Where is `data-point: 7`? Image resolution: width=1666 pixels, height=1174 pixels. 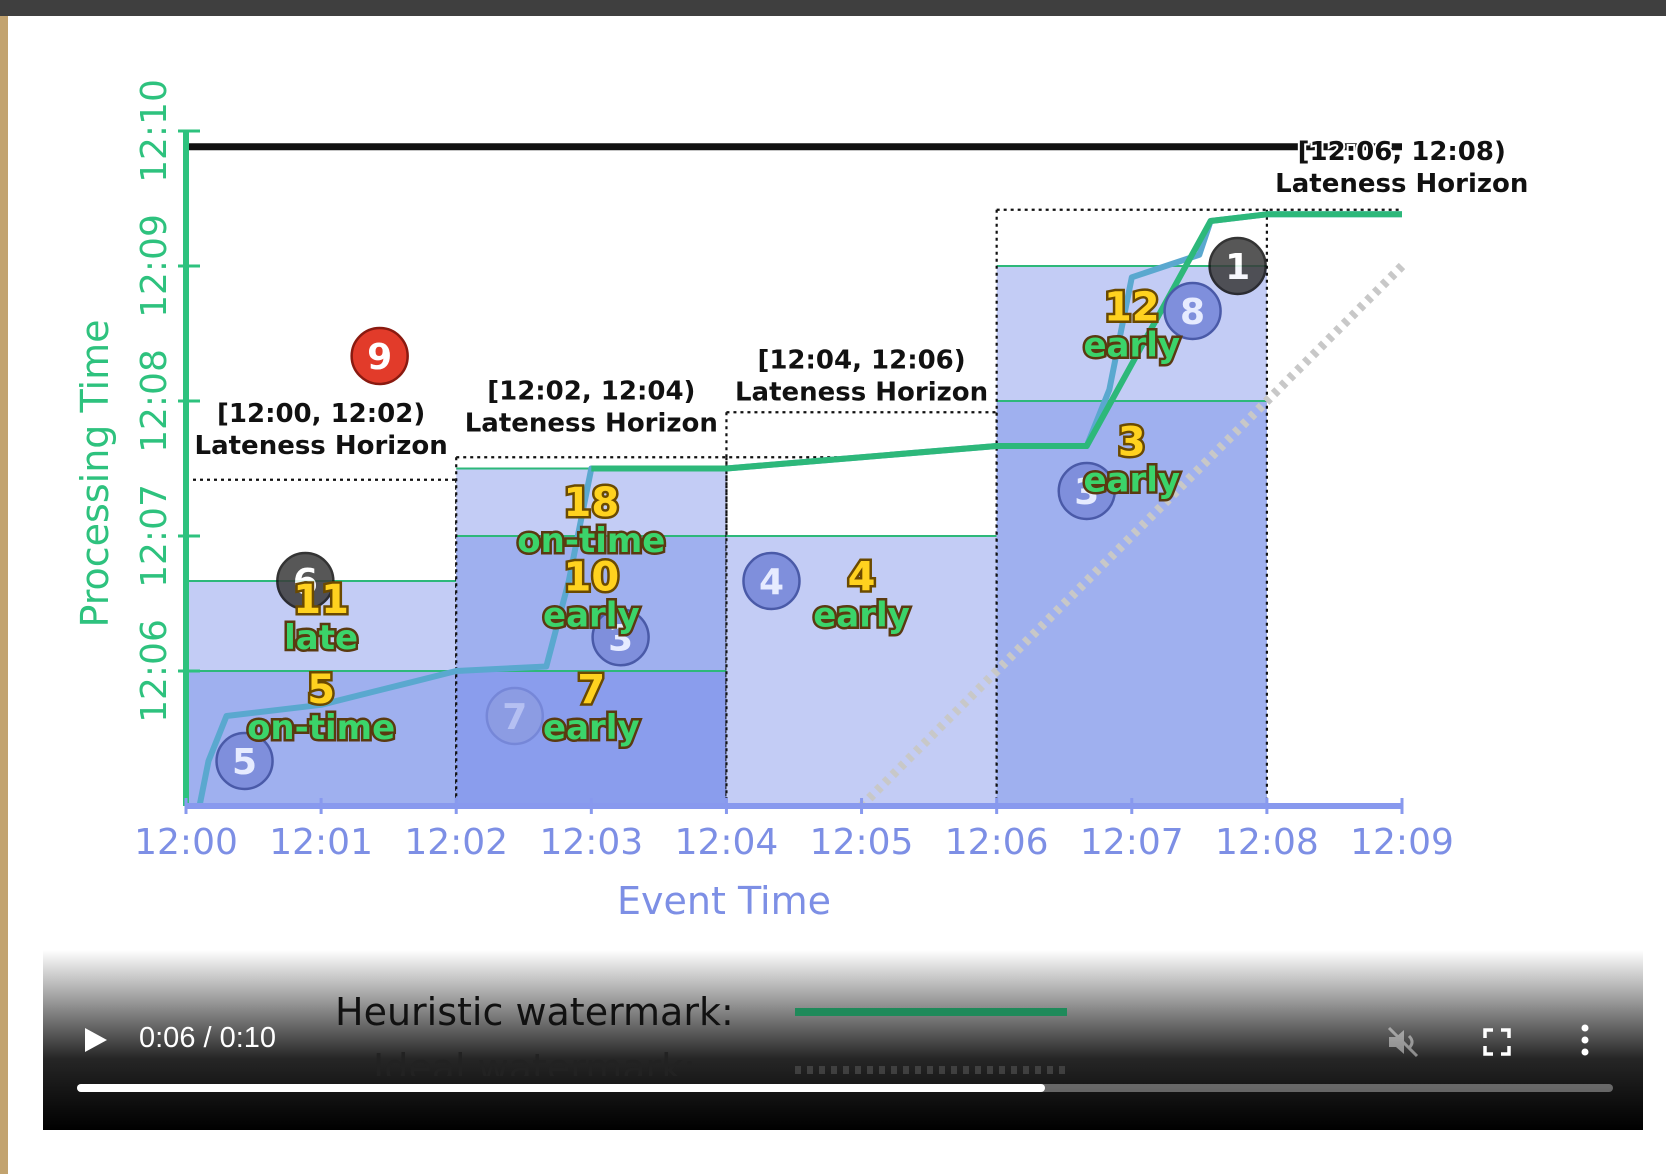 data-point: 7 is located at coordinates (515, 716).